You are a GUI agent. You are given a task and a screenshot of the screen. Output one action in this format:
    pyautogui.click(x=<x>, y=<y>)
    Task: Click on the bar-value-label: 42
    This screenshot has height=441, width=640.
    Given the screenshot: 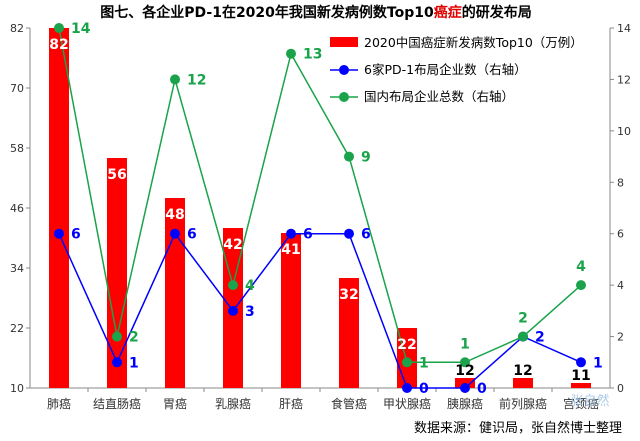 What is the action you would take?
    pyautogui.click(x=232, y=245)
    